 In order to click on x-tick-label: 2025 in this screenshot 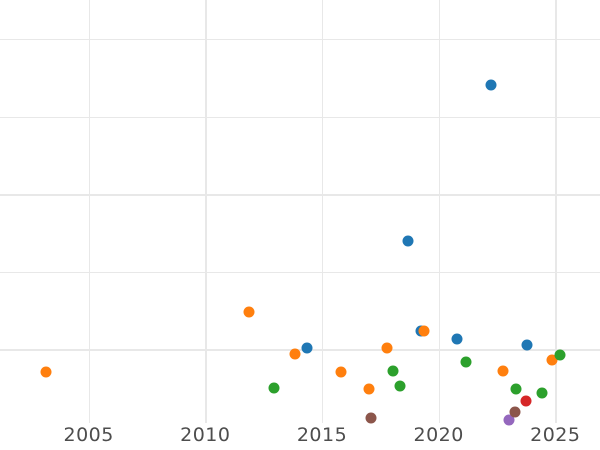, I will do `click(555, 435)`.